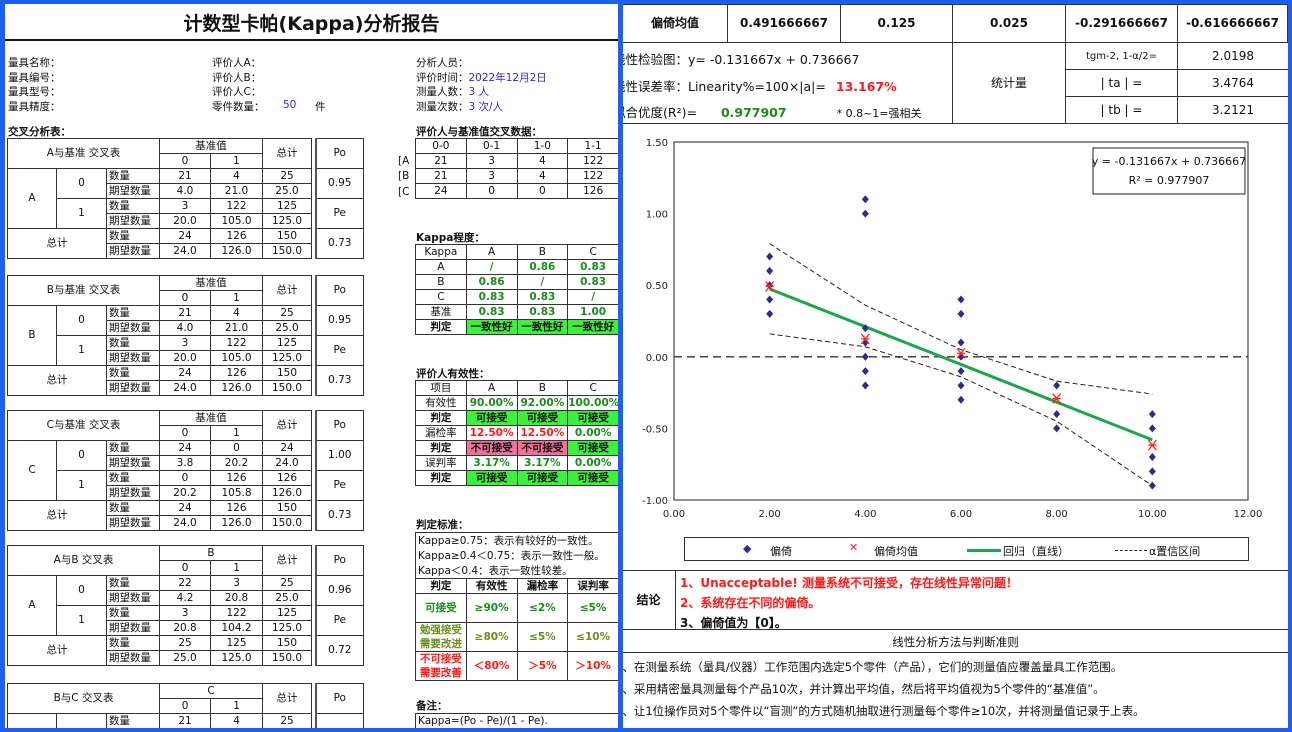  Describe the element at coordinates (966, 549) in the screenshot. I see `chart-legend: ◆ 偏倚 ✕ 偏倚均值 回归（直线） α置信区间` at that location.